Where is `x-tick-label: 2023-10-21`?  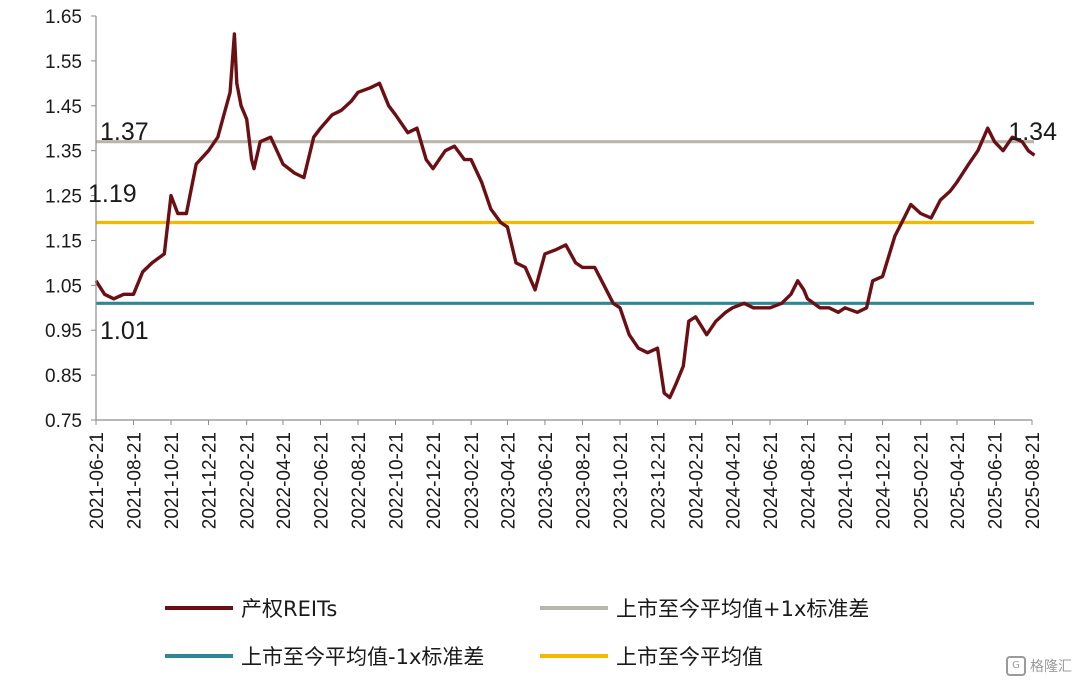 x-tick-label: 2023-10-21 is located at coordinates (621, 480).